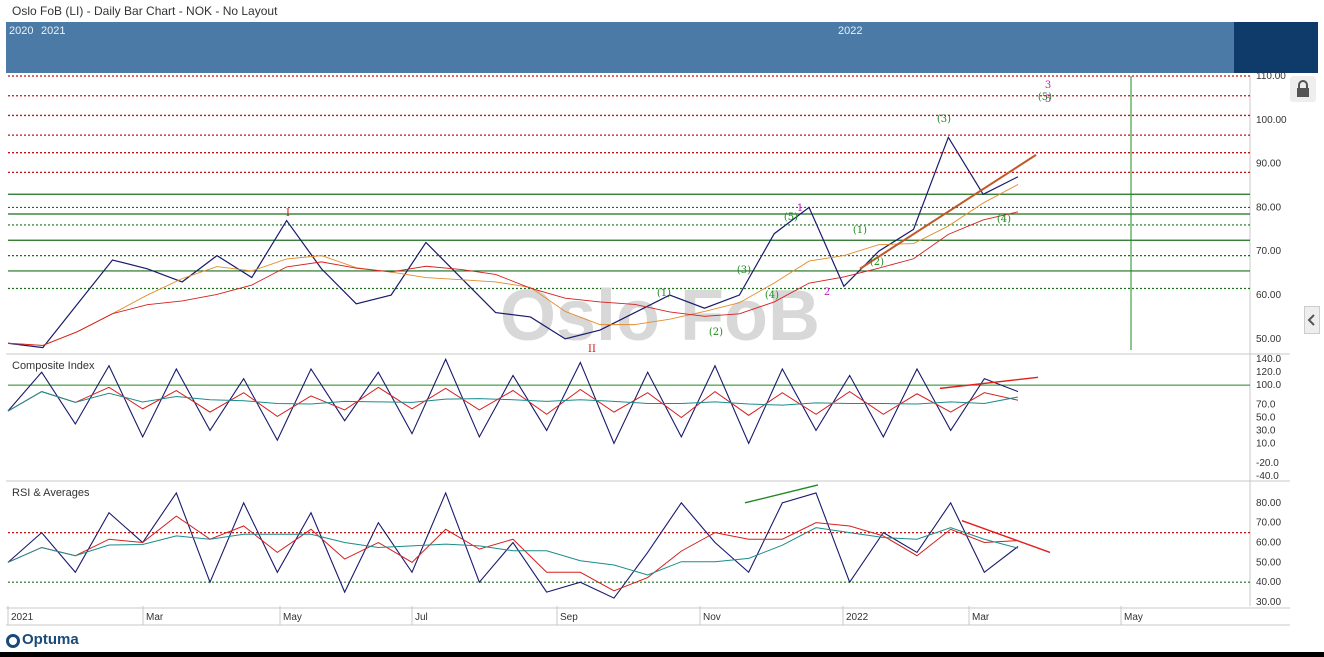 The width and height of the screenshot is (1324, 657). I want to click on wave-label: I, so click(288, 213).